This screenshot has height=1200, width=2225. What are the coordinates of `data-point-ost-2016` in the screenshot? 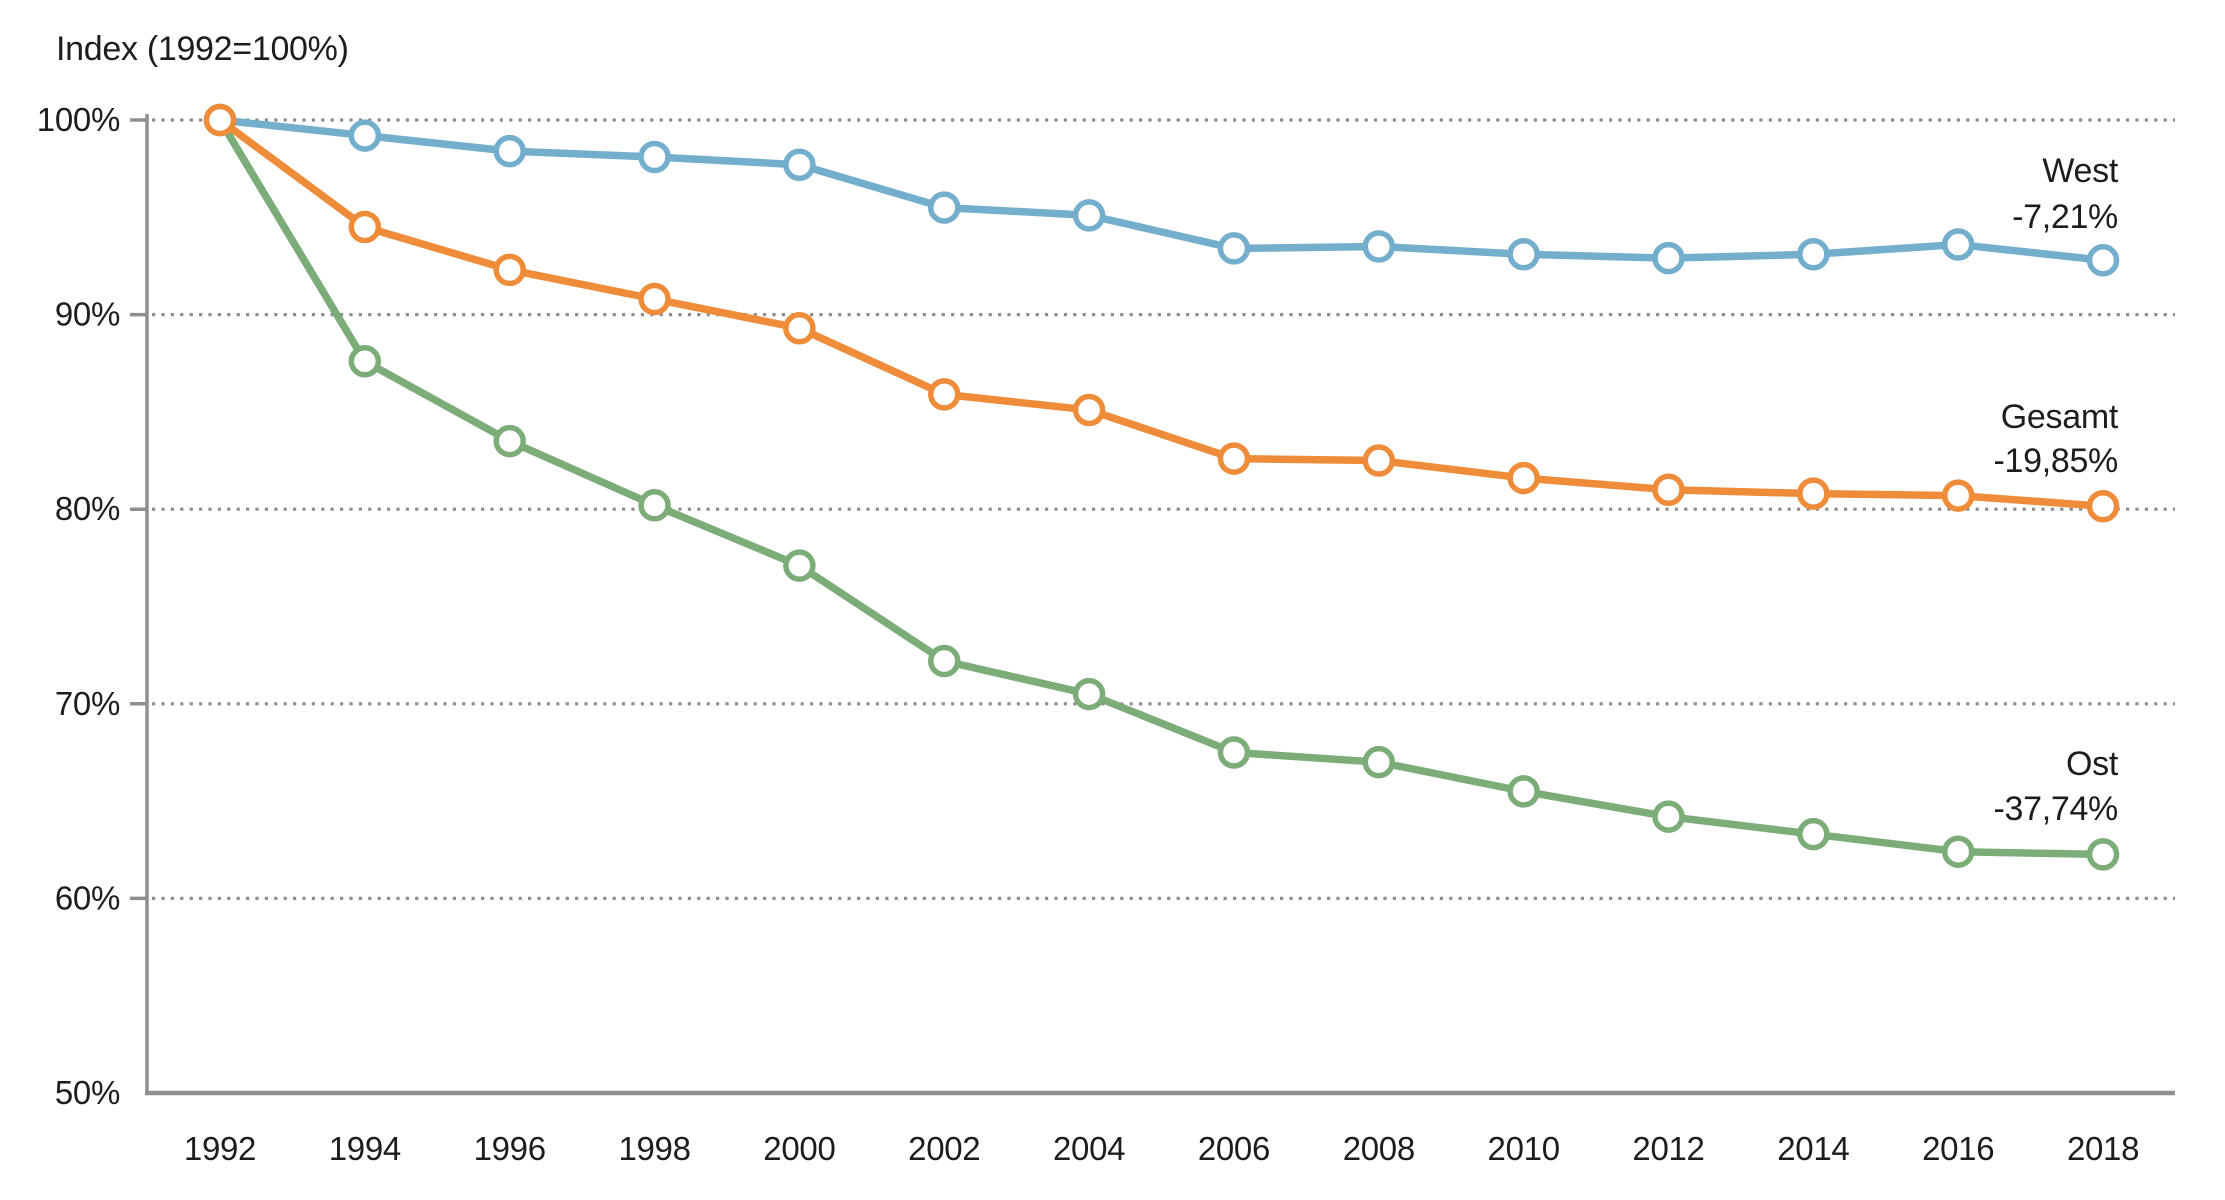 It's located at (1958, 851).